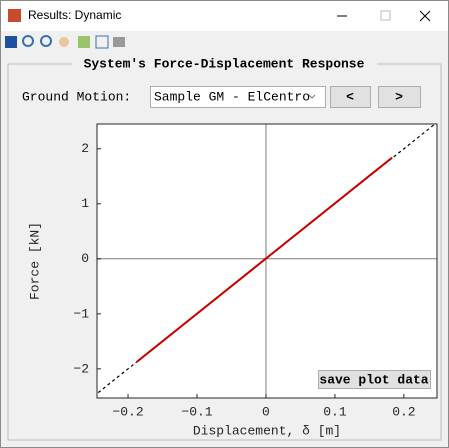 This screenshot has height=448, width=449. What do you see at coordinates (127, 411) in the screenshot?
I see `x-tick-label: −0.2` at bounding box center [127, 411].